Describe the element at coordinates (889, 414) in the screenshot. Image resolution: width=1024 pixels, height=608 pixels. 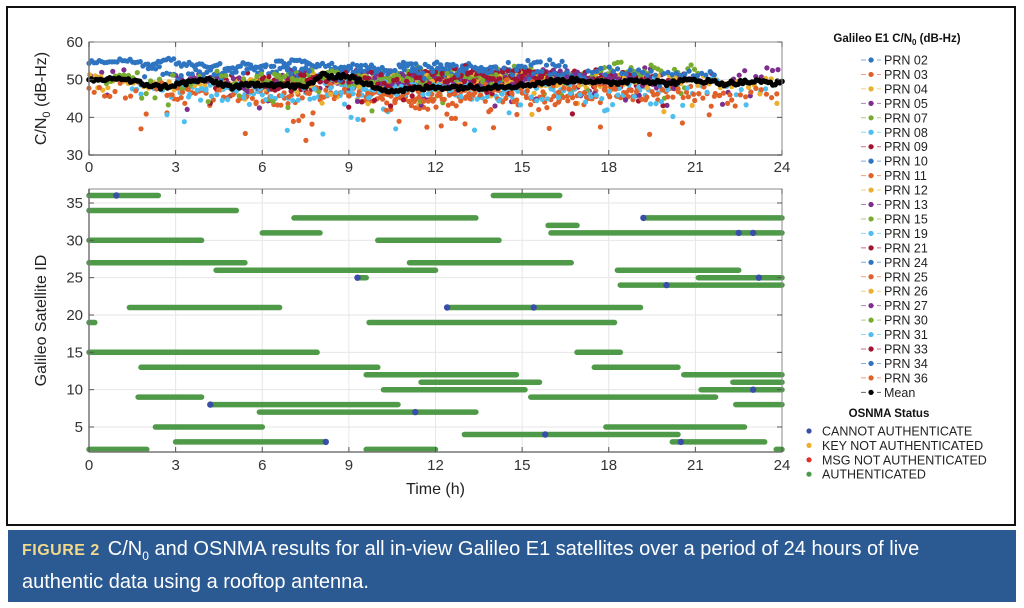
I see `osnma-legend-title: OSNMA Status` at that location.